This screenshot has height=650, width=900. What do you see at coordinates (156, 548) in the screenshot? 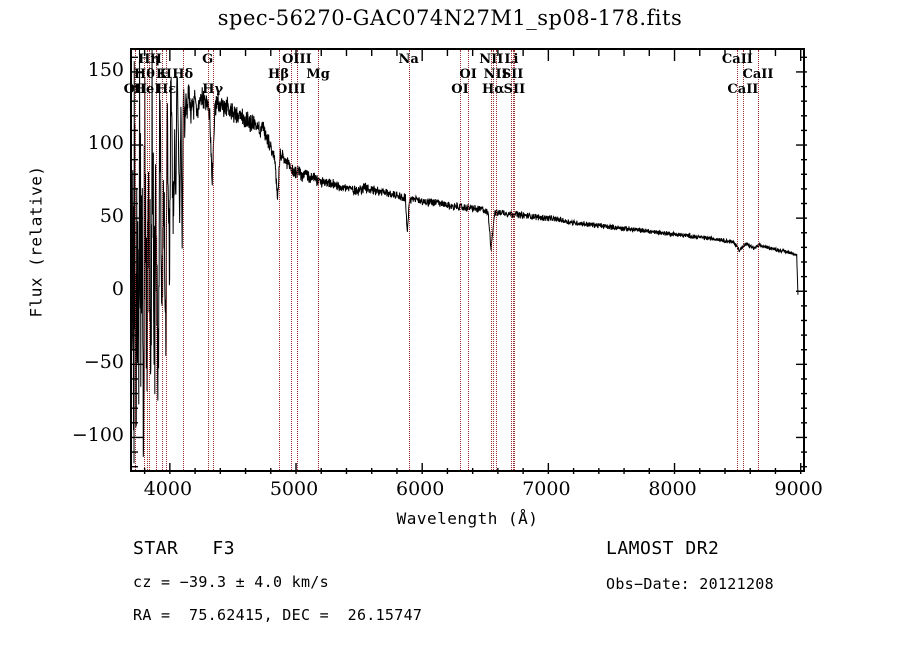
I see `object-type: STAR` at bounding box center [156, 548].